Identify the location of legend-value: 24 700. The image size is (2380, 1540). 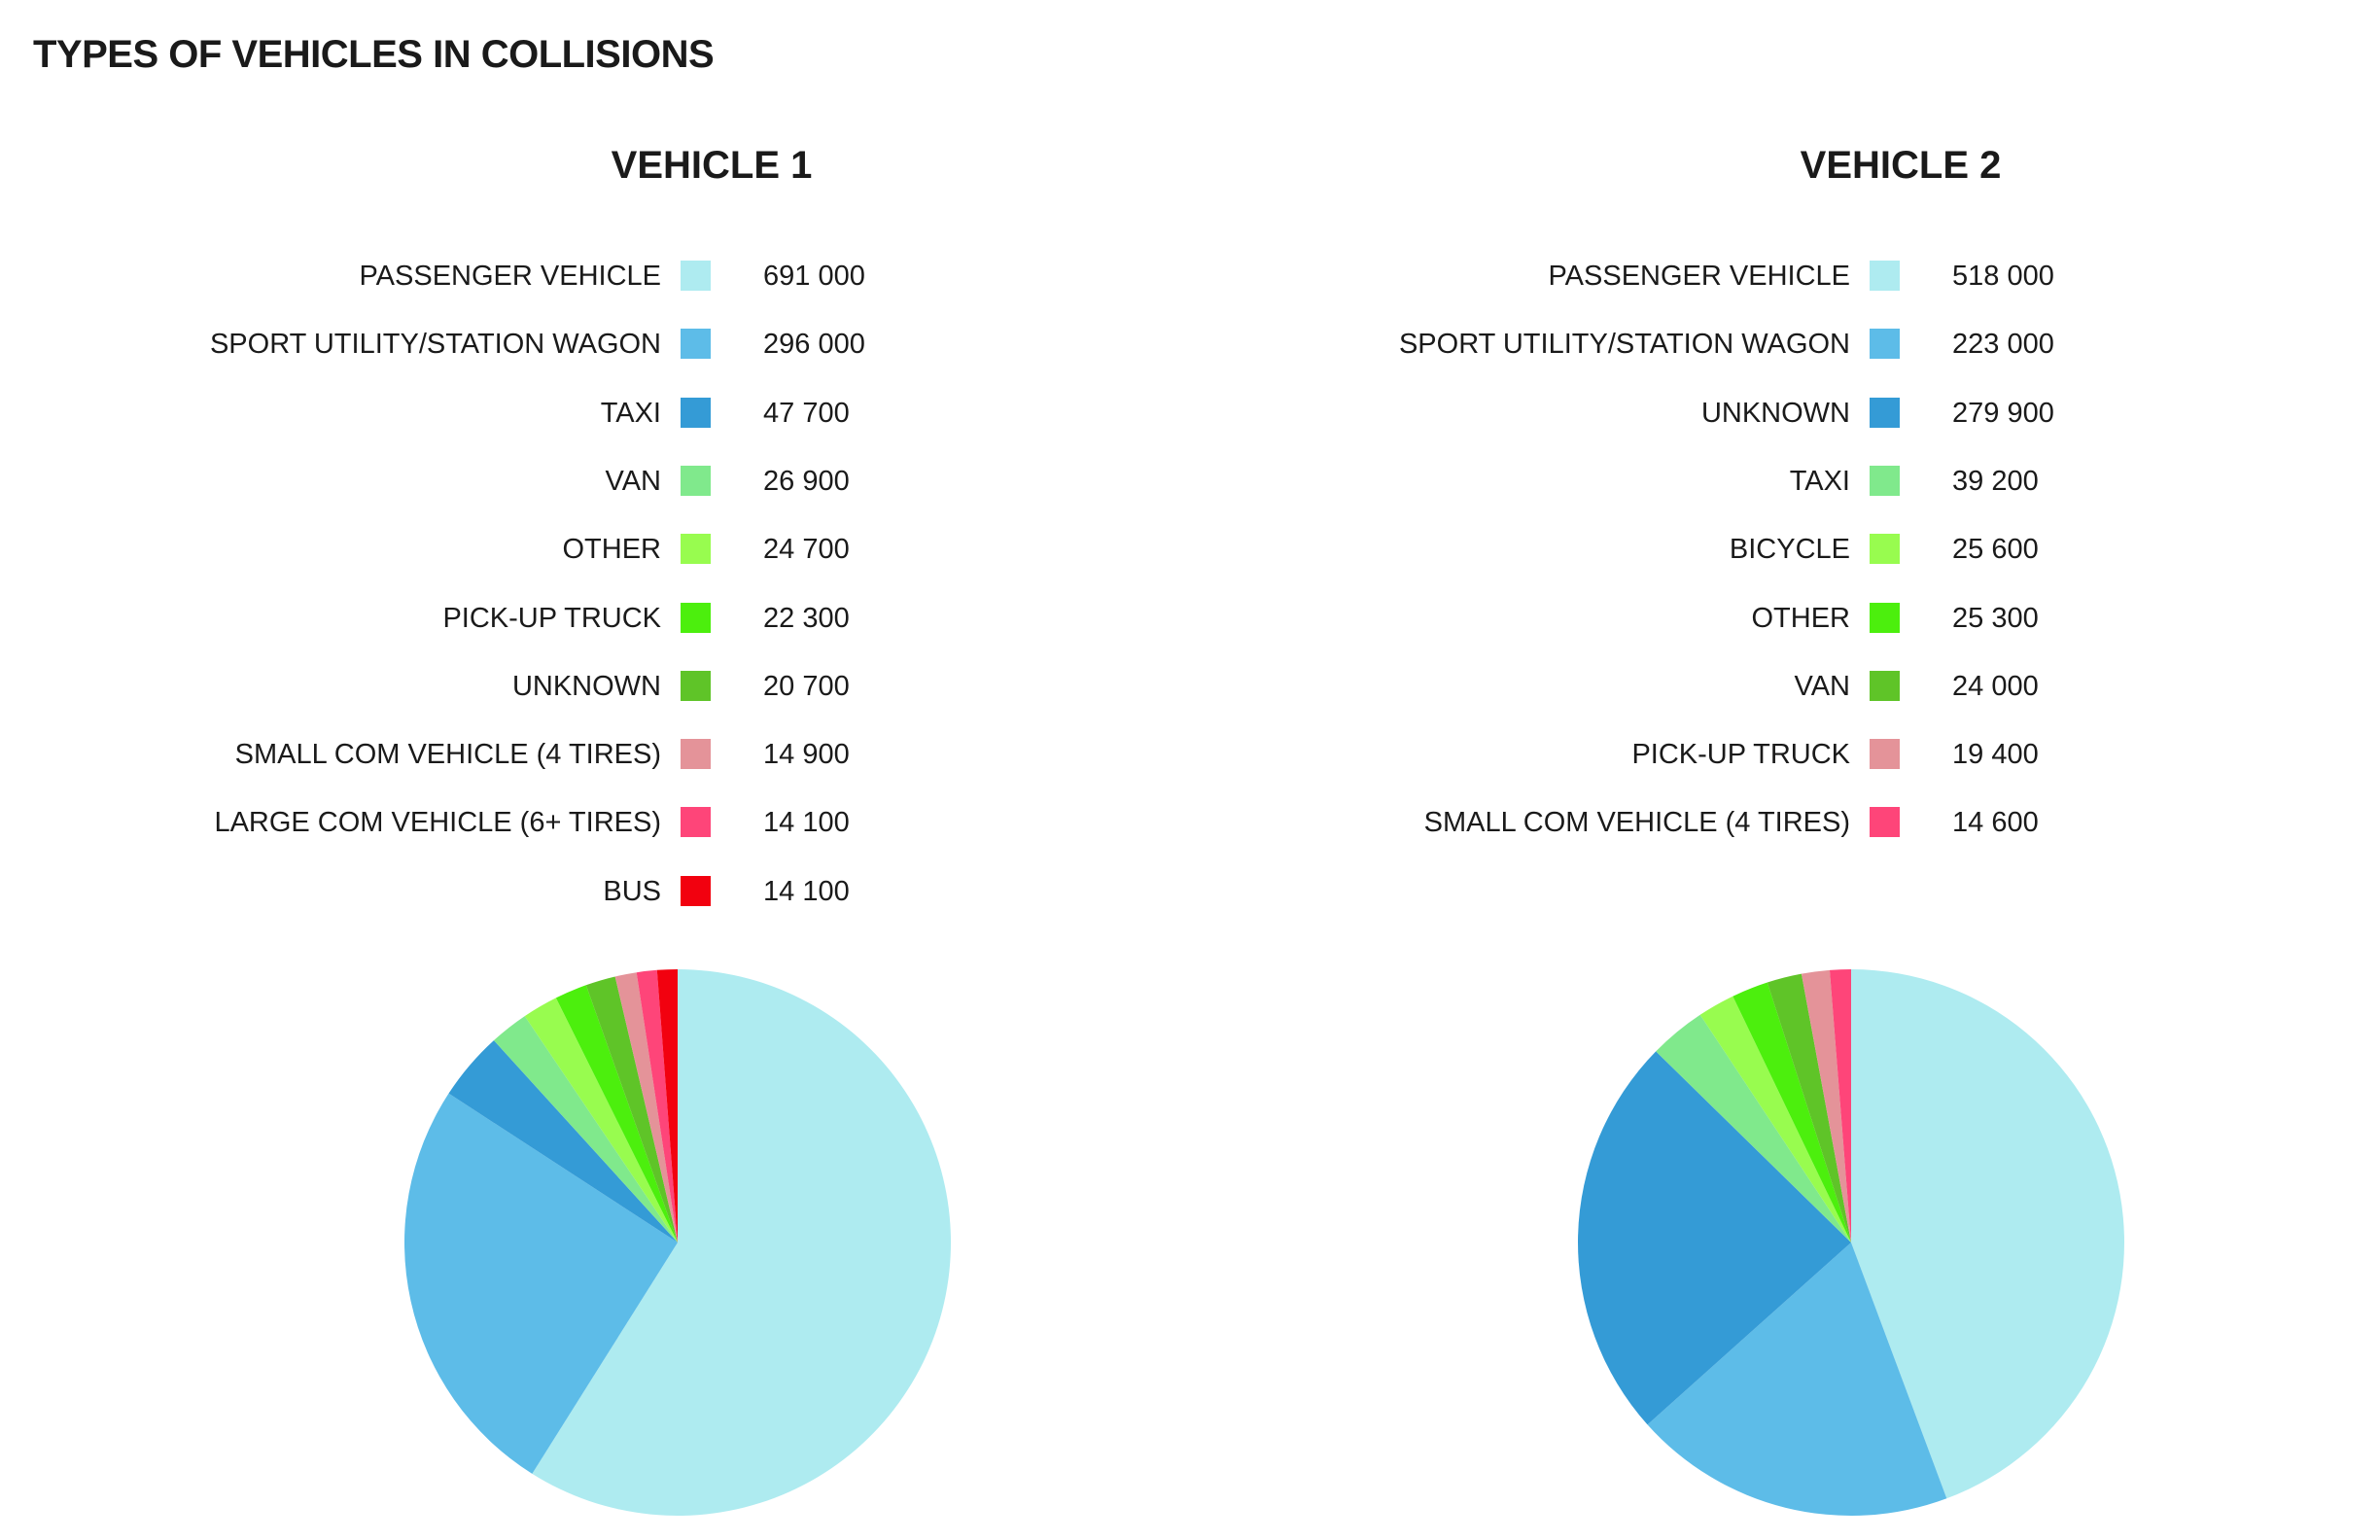
(806, 550).